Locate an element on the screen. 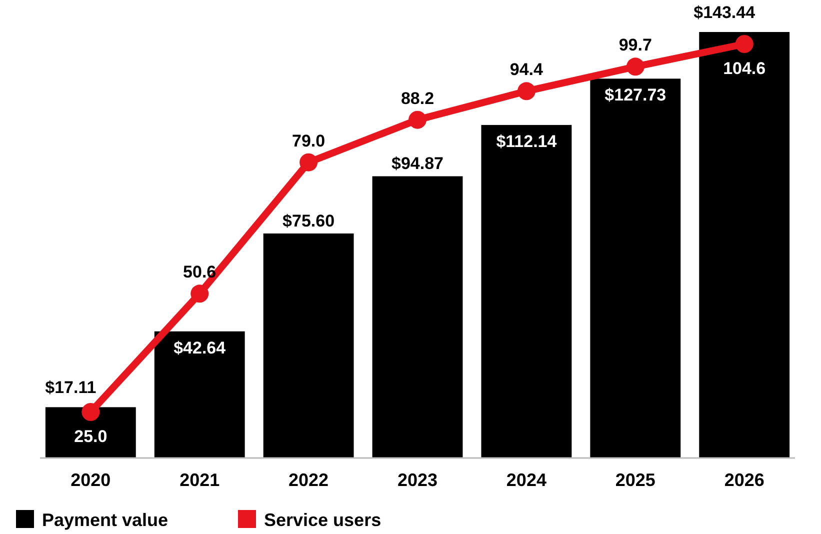  x-tick-label: 2020 is located at coordinates (90, 480).